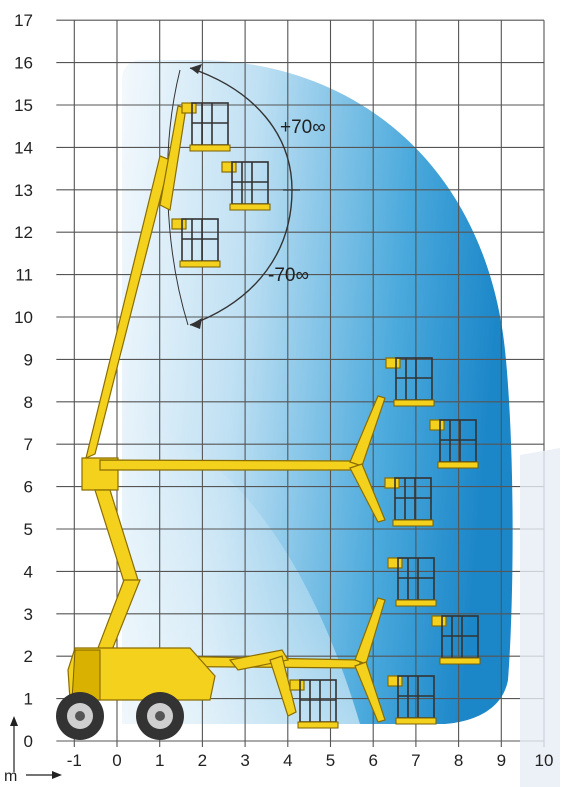 This screenshot has height=787, width=561. What do you see at coordinates (28, 656) in the screenshot?
I see `y-tick-label: 2` at bounding box center [28, 656].